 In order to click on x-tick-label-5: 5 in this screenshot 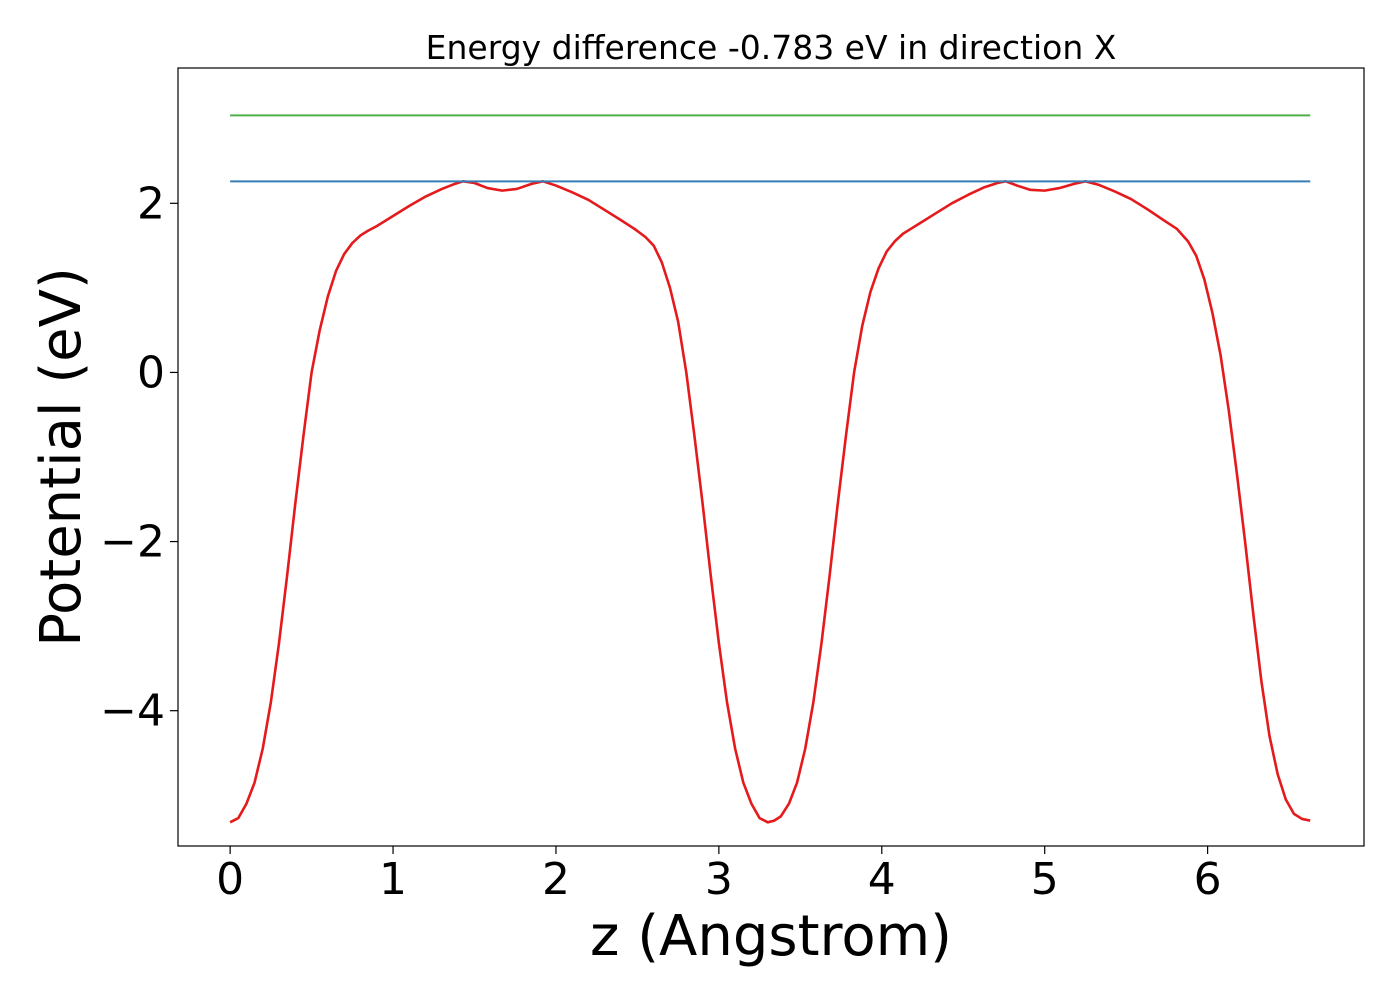, I will do `click(1045, 879)`.